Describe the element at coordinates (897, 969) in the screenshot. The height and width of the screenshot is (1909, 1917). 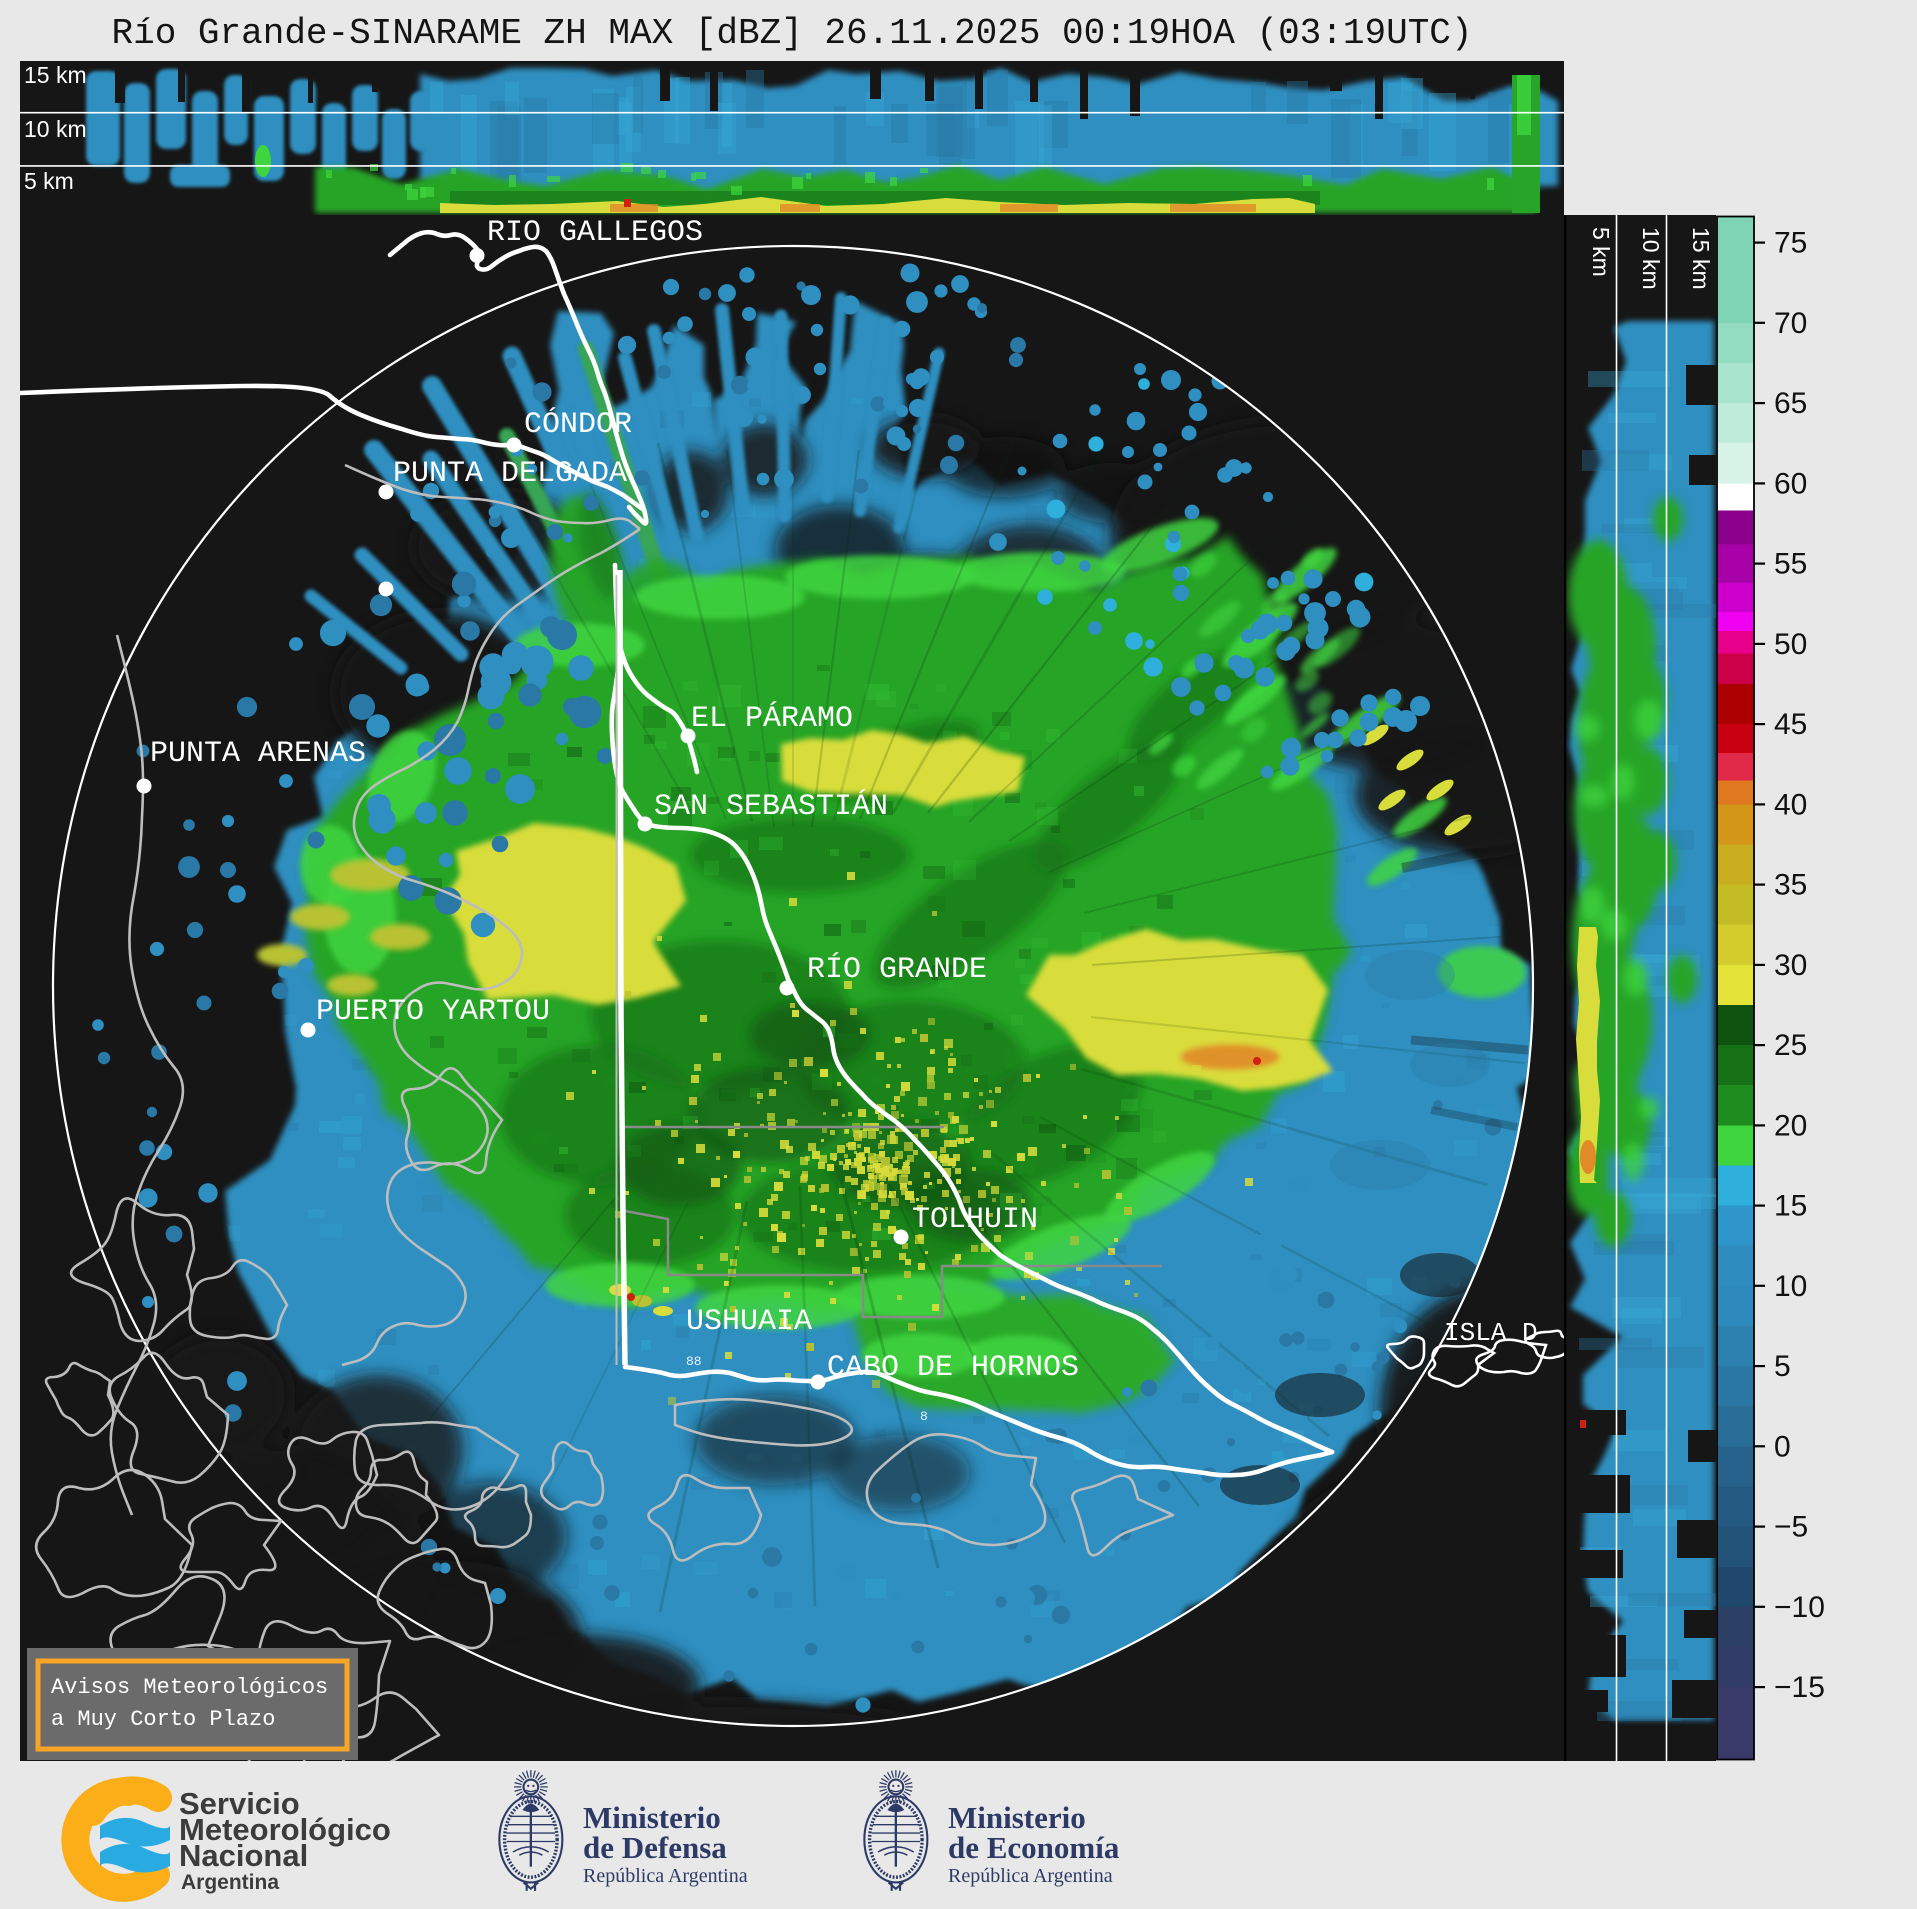
I see `svg-text: RÍO GRANDE` at that location.